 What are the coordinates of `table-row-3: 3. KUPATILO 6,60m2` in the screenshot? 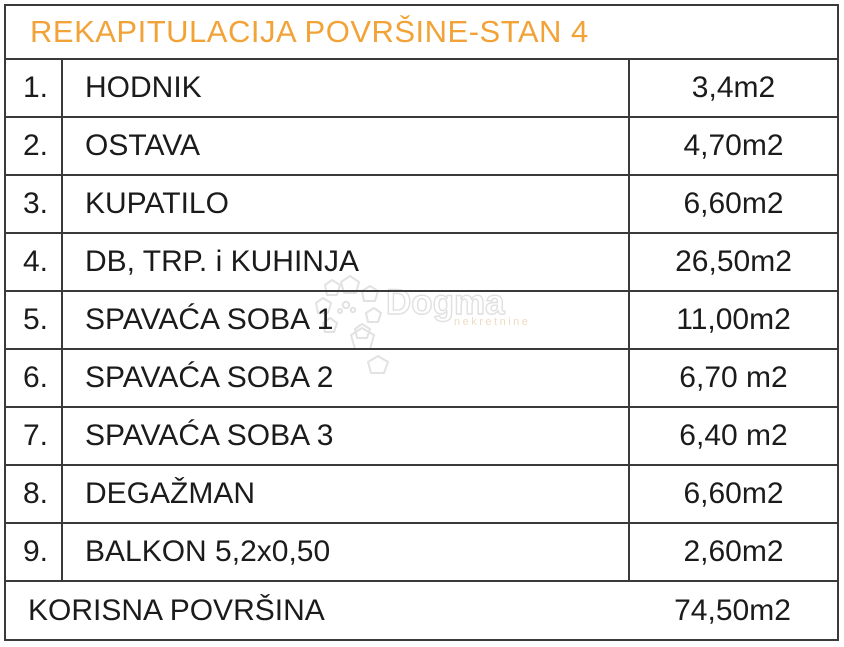 It's located at (421, 204).